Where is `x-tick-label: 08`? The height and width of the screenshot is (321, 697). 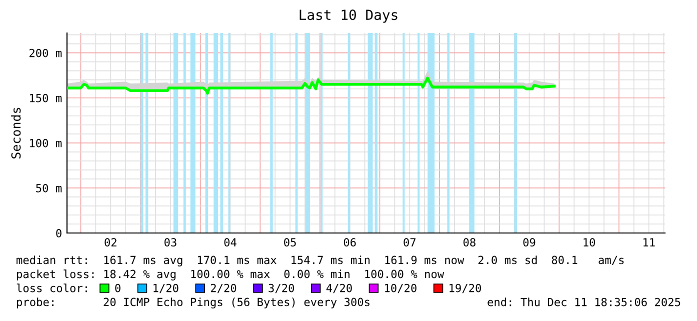
x-tick-label: 08 is located at coordinates (469, 242).